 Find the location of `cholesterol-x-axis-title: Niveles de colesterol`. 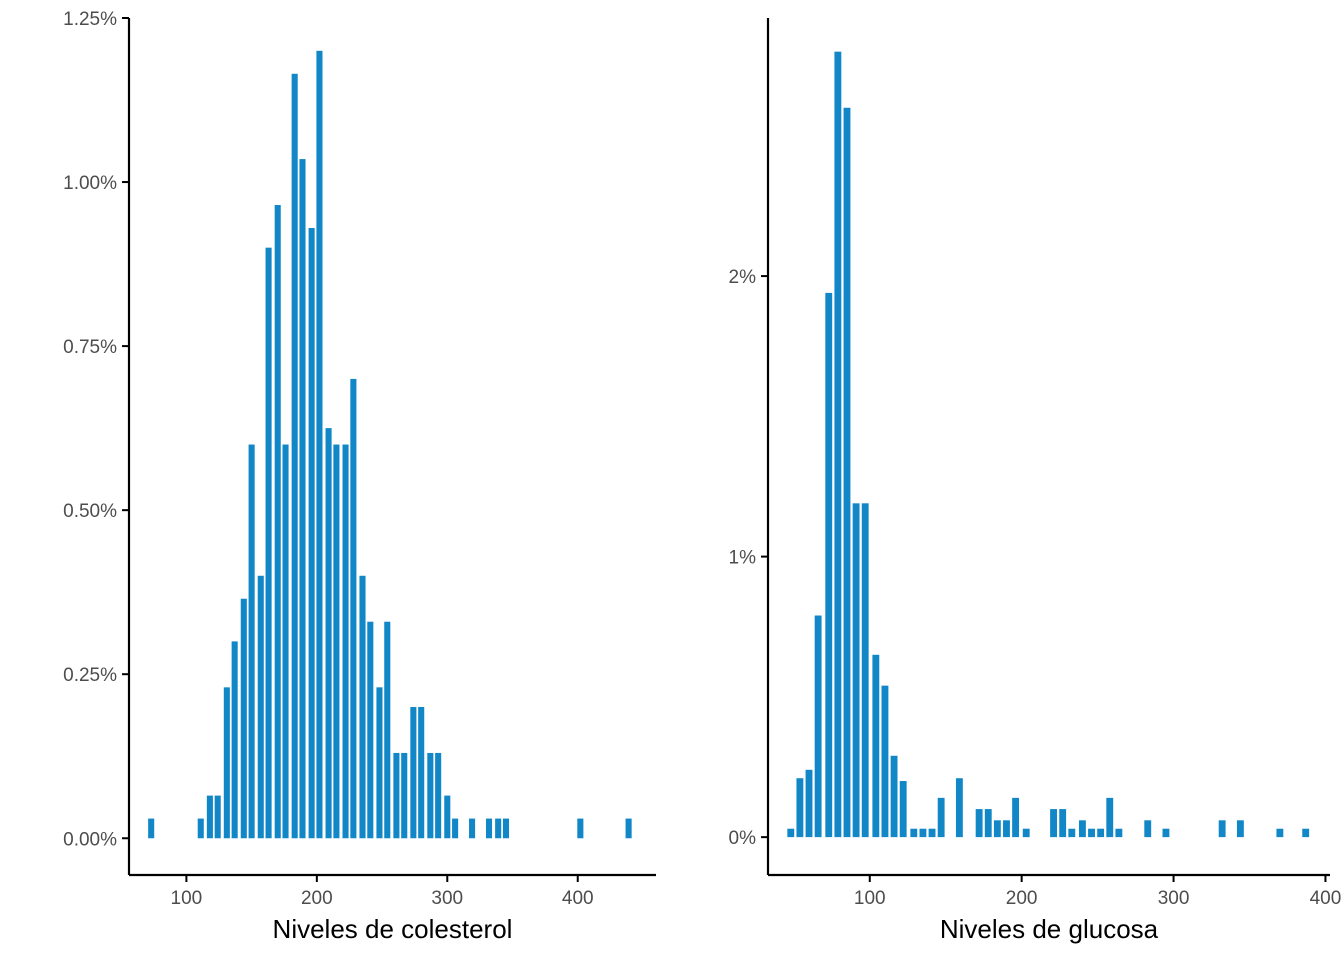

cholesterol-x-axis-title: Niveles de colesterol is located at coordinates (393, 929).